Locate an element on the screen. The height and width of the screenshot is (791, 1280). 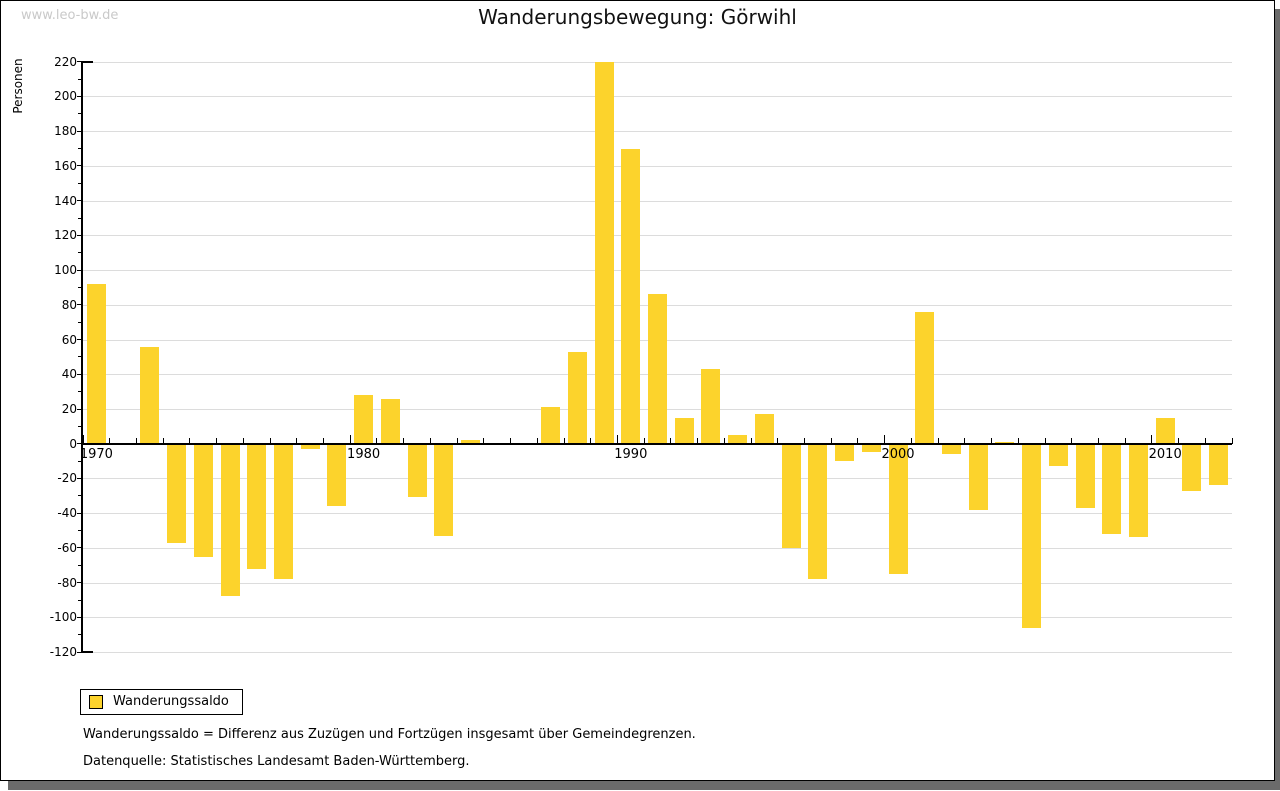
bar-2005 is located at coordinates (1032, 535).